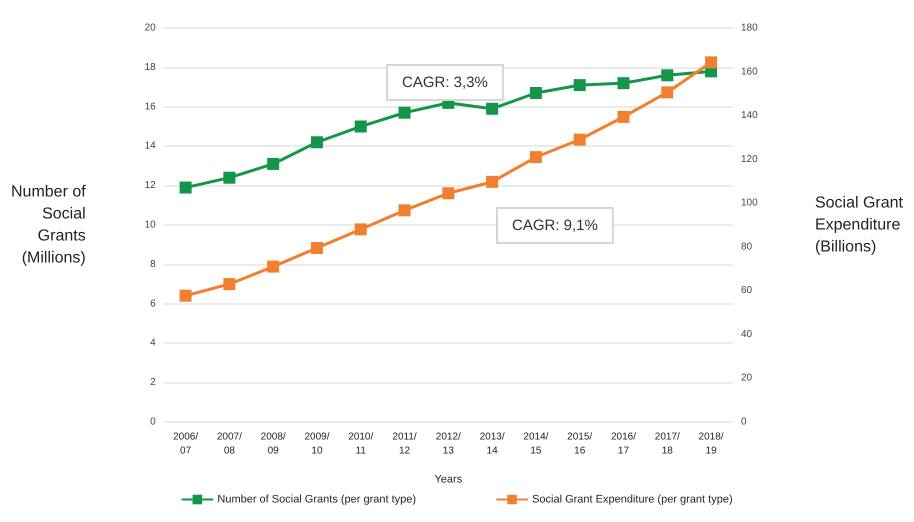 Image resolution: width=914 pixels, height=522 pixels. Describe the element at coordinates (150, 146) in the screenshot. I see `y-tick-label: 14` at that location.